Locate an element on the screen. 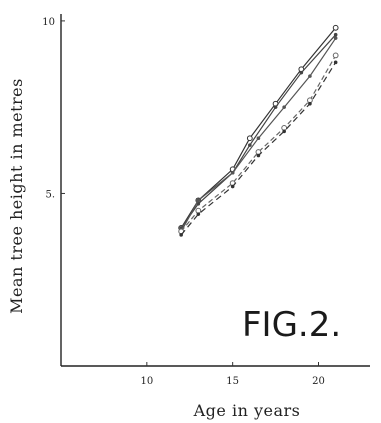 Image resolution: width=381 pixels, height=423 pixels. x-axis-label: Age in years is located at coordinates (247, 410).